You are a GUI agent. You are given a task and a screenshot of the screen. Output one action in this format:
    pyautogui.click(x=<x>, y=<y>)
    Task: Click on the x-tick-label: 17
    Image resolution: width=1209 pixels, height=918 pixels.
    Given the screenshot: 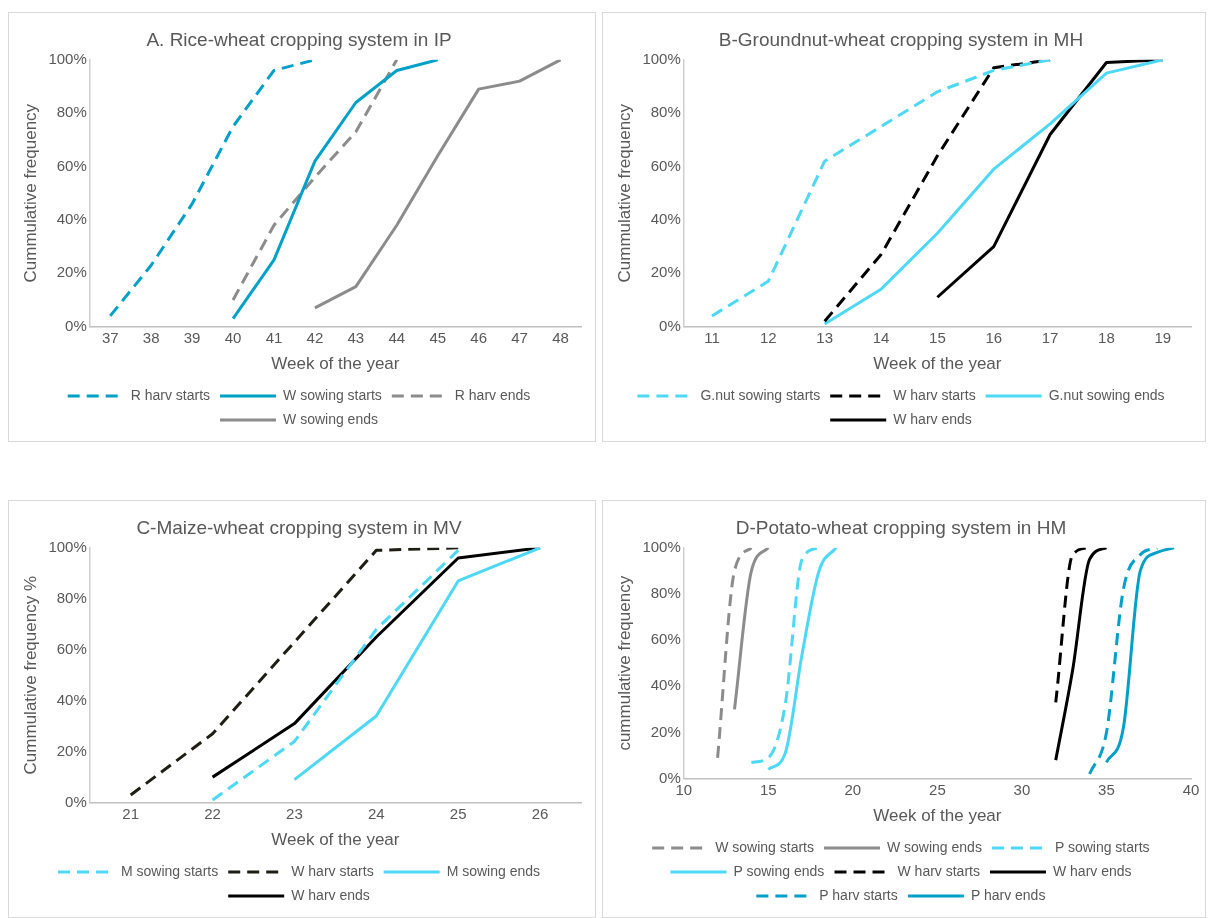 What is the action you would take?
    pyautogui.click(x=1050, y=337)
    